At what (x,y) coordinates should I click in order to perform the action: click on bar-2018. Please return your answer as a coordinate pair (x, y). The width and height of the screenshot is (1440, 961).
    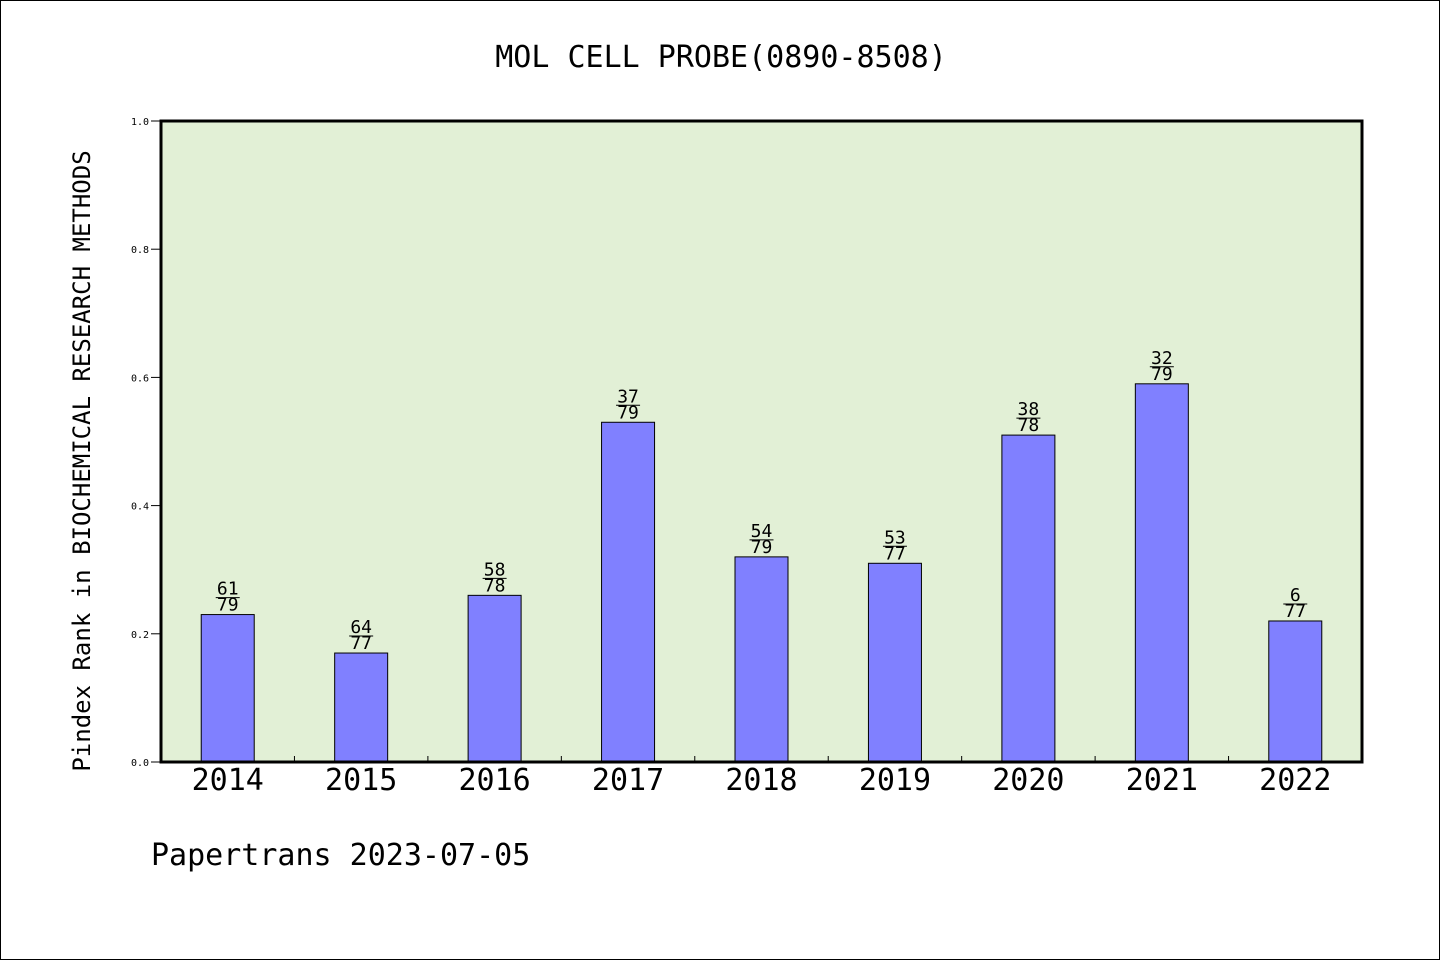
    Looking at the image, I should click on (761, 659).